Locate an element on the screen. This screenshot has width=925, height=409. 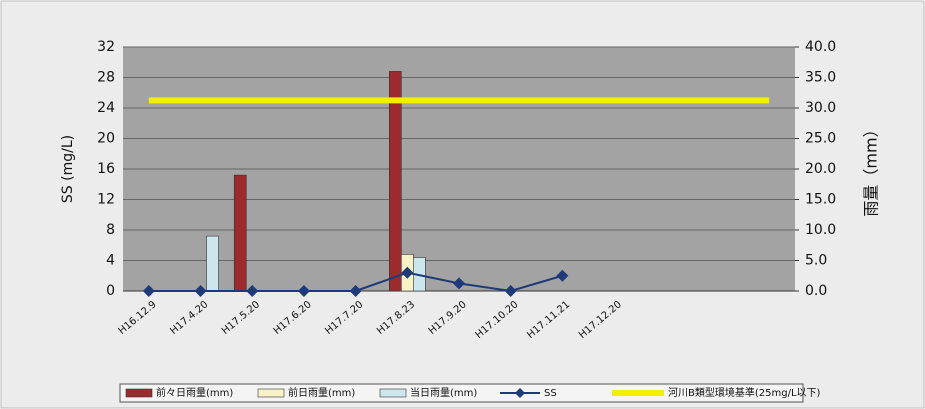
y2-tick-label: 15.0 is located at coordinates (820, 200).